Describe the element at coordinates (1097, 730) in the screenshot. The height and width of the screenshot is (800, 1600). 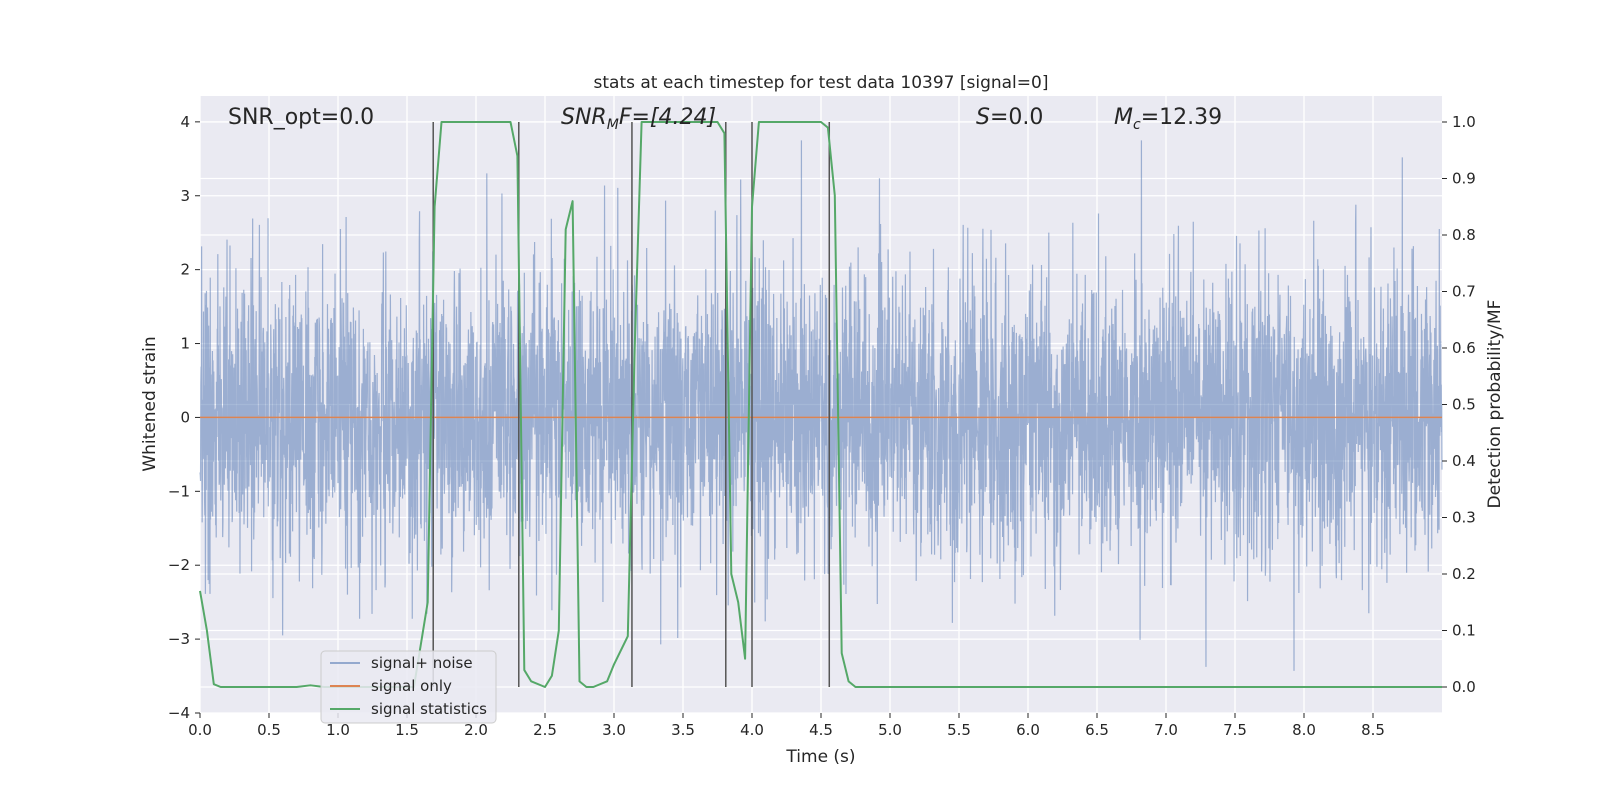
I see `x-tick-label-13: 6.5` at that location.